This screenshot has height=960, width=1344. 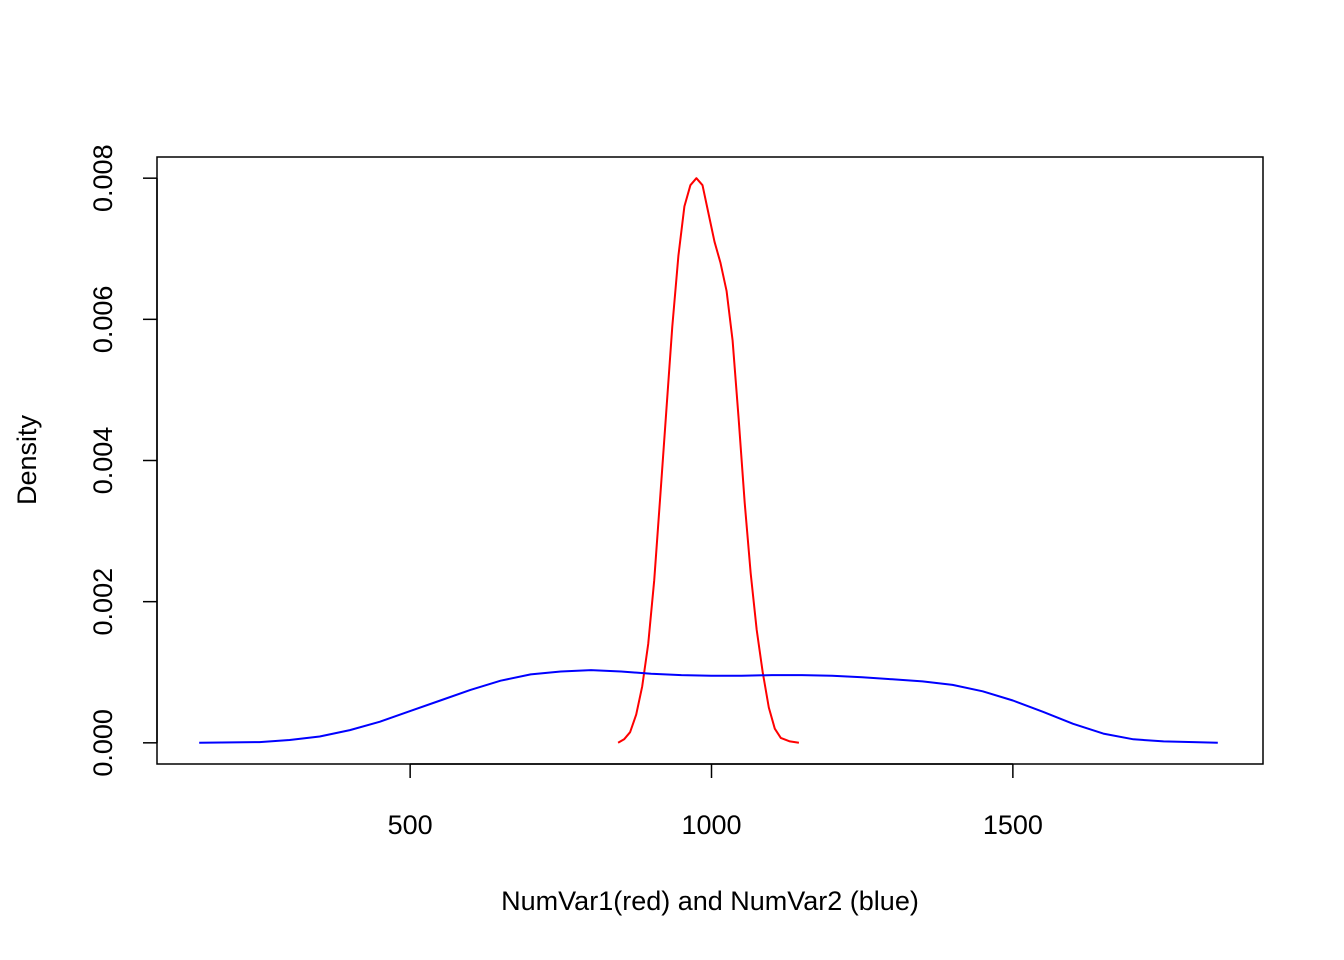 I want to click on density-line-red, so click(x=708, y=460).